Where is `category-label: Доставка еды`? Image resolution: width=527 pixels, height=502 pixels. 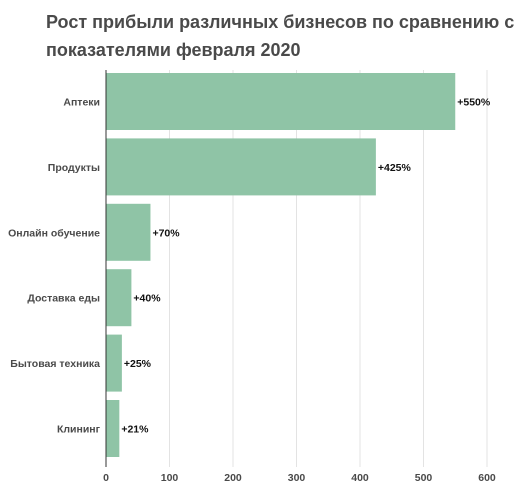
category-label: Доставка еды is located at coordinates (63, 299).